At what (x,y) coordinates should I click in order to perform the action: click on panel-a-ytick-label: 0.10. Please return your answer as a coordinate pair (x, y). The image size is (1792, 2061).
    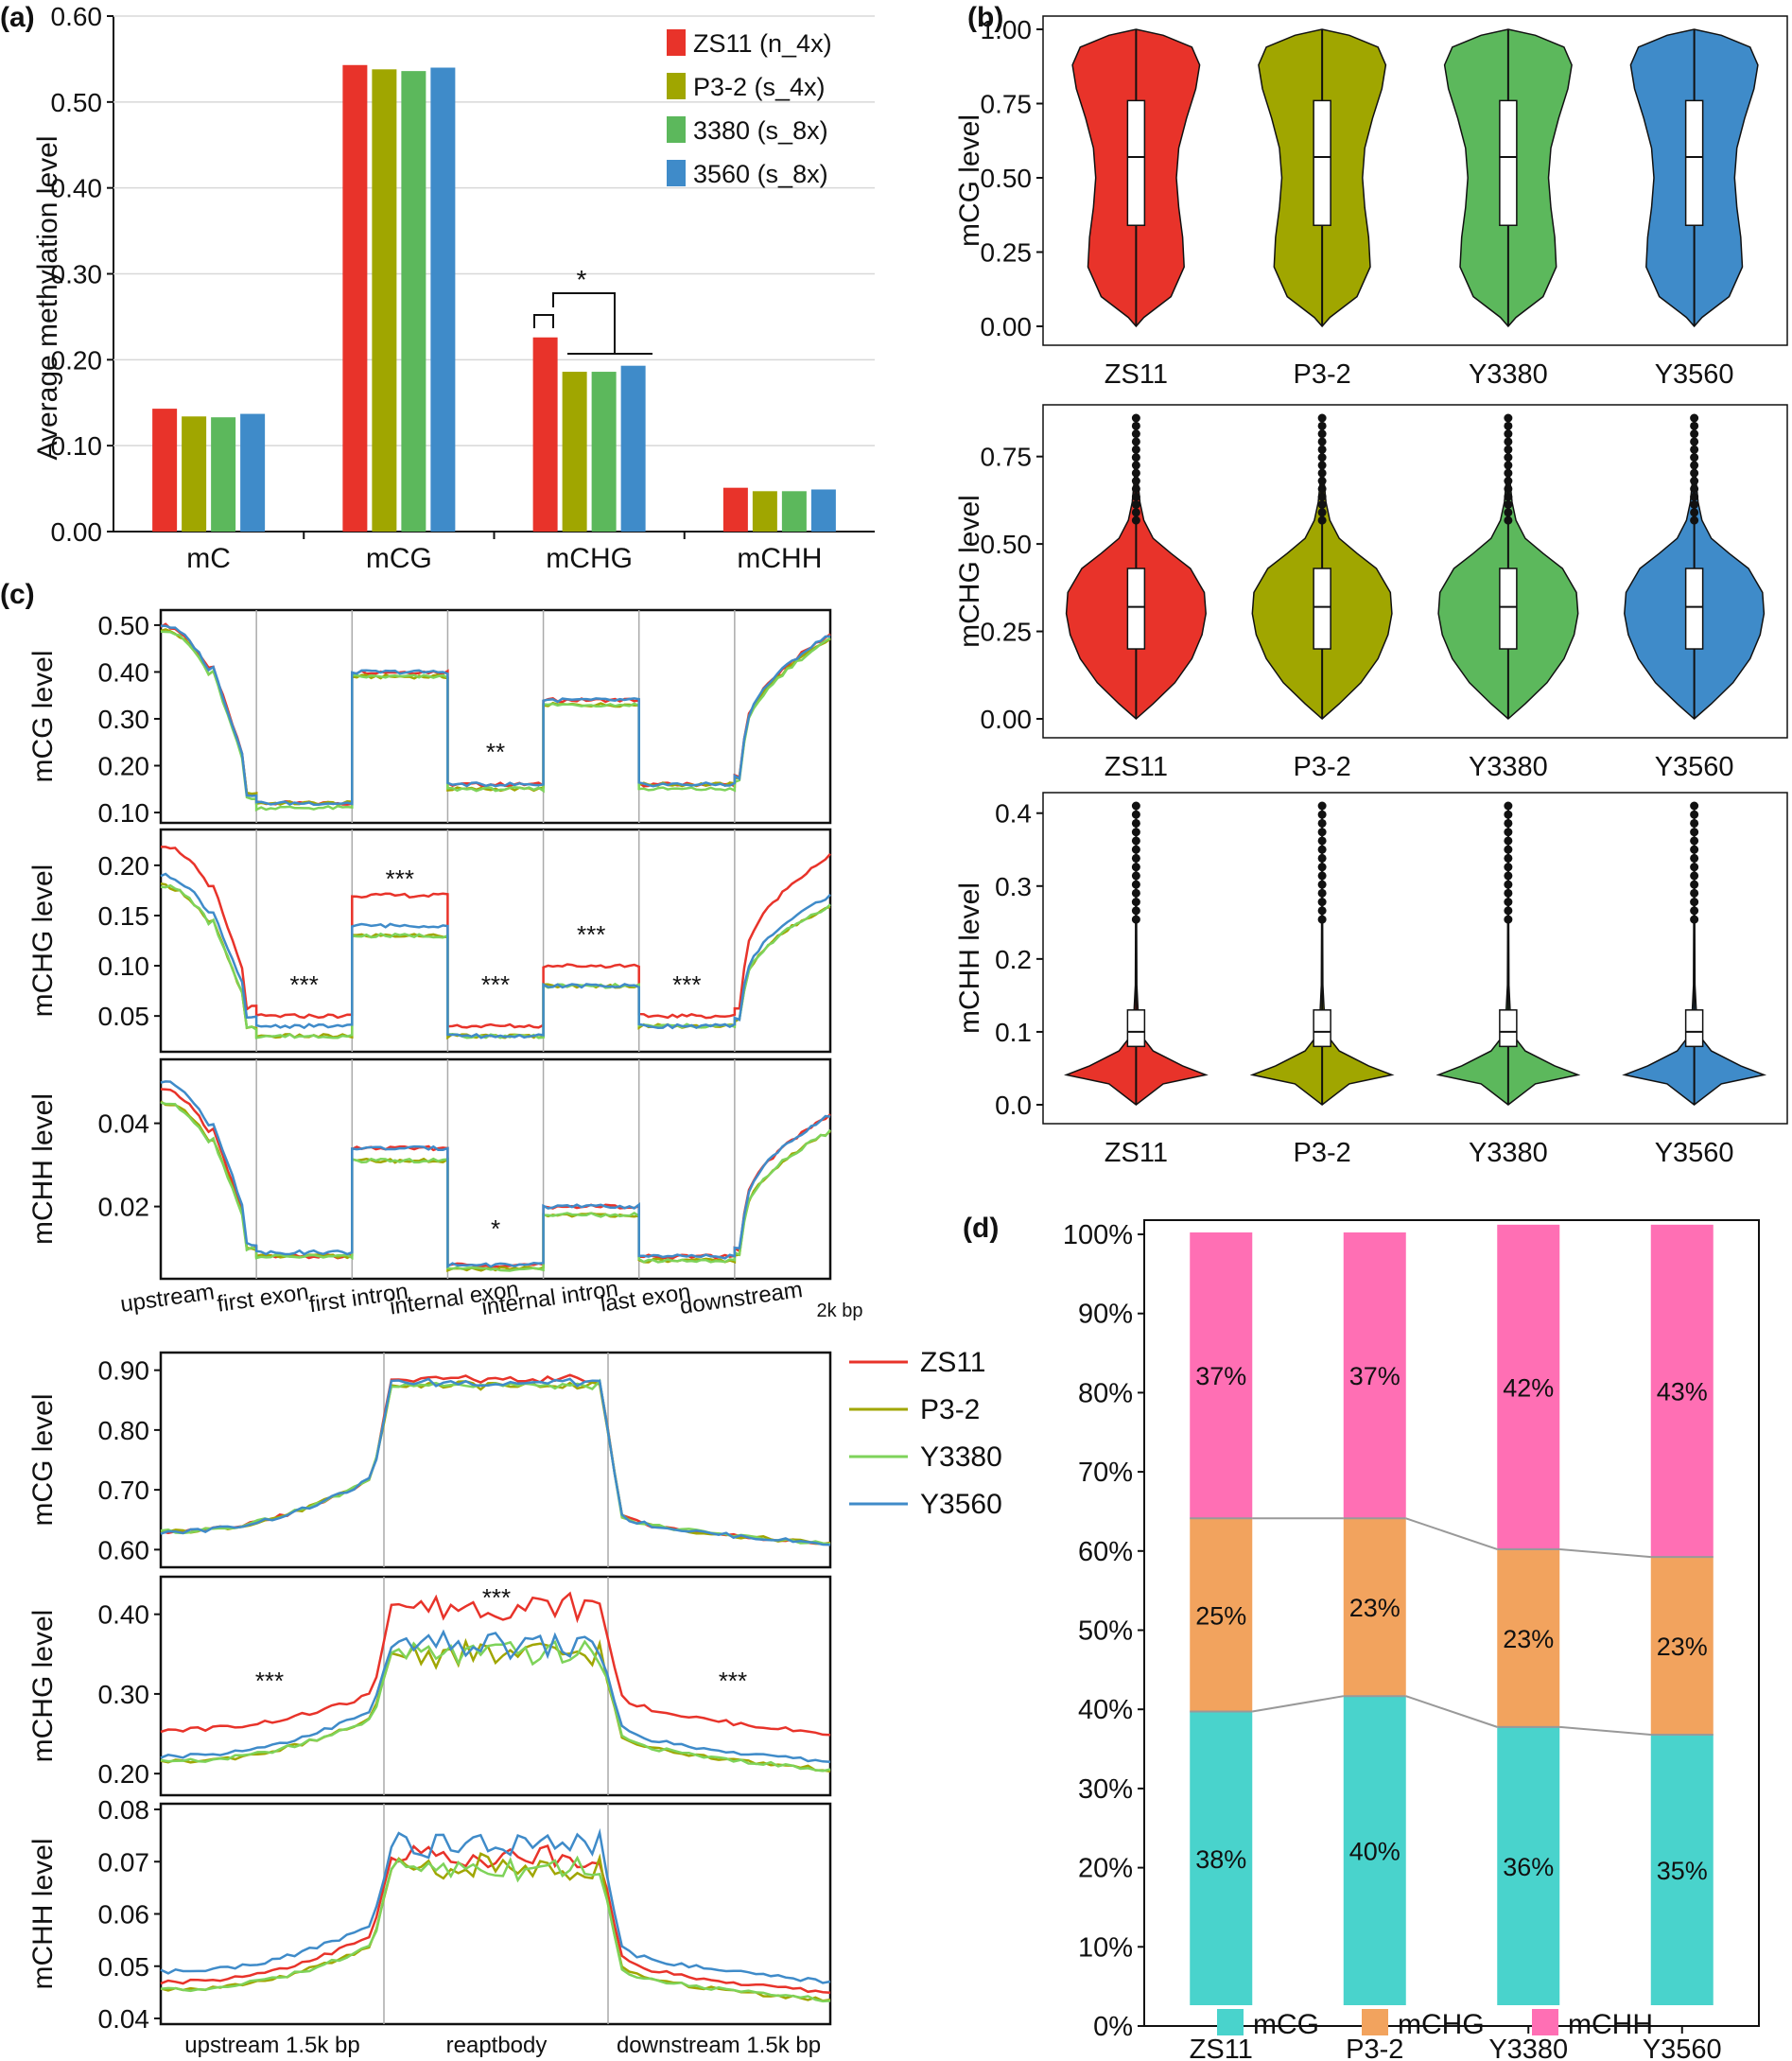
    Looking at the image, I should click on (77, 446).